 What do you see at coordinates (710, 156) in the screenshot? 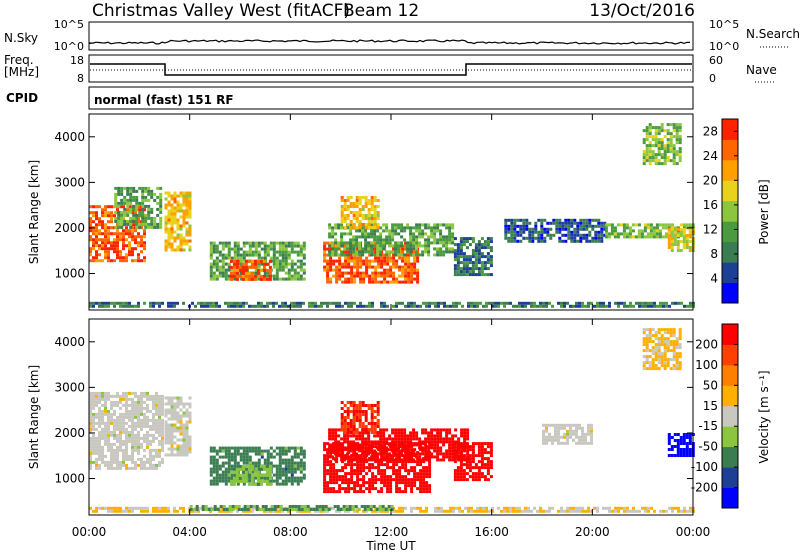
I see `power-colorbar-tick-label: 24` at bounding box center [710, 156].